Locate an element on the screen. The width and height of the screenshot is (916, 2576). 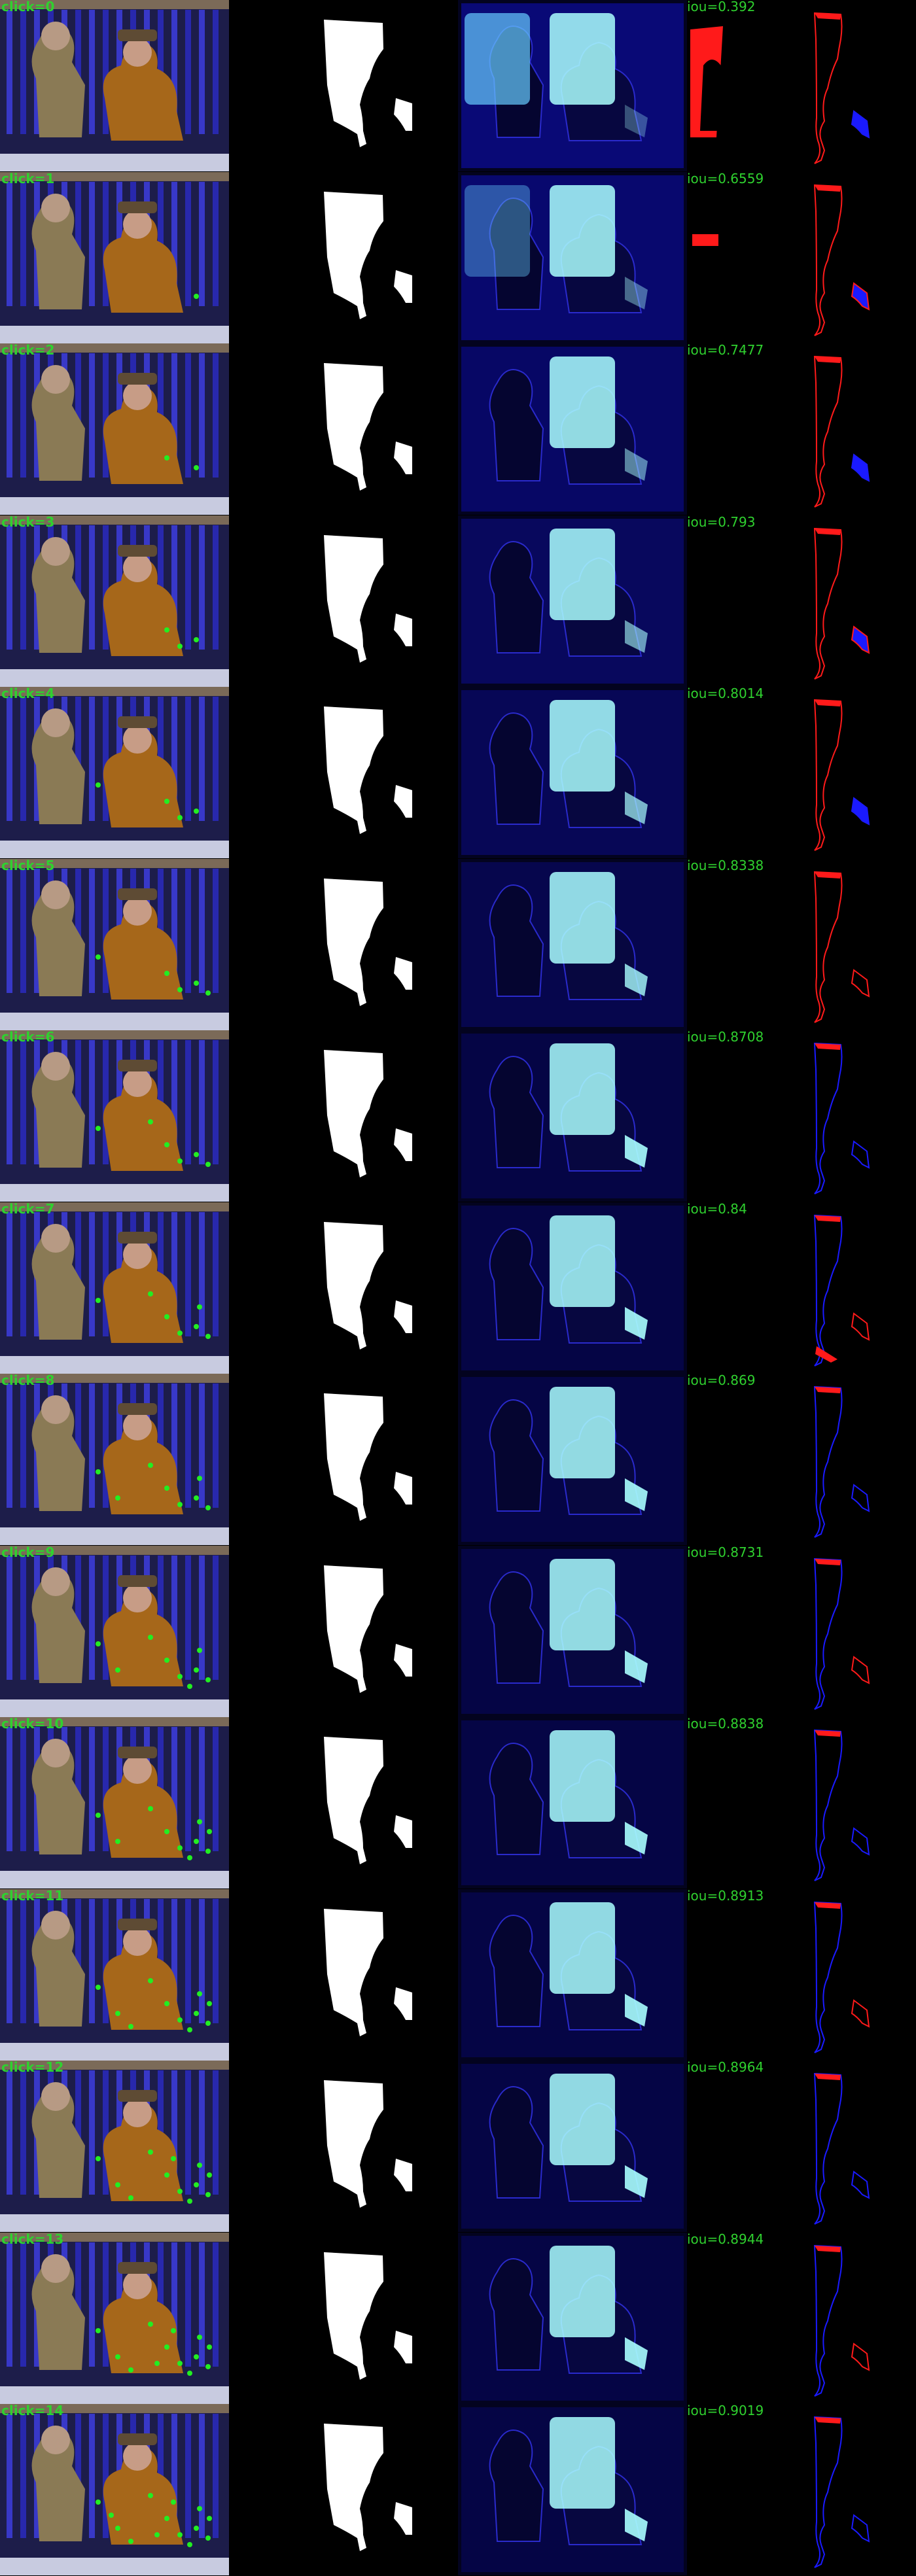
iou-score-label: iou=0.8964 is located at coordinates (725, 2068).